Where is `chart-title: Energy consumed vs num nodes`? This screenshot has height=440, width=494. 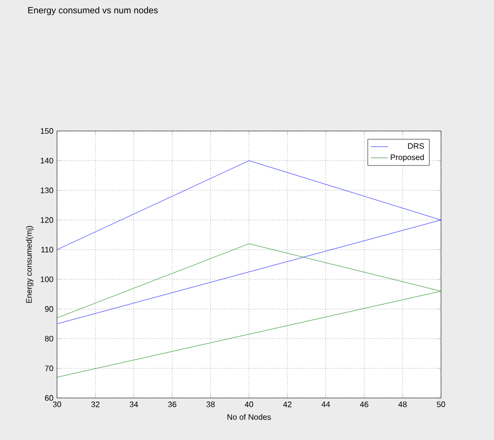 chart-title: Energy consumed vs num nodes is located at coordinates (93, 11).